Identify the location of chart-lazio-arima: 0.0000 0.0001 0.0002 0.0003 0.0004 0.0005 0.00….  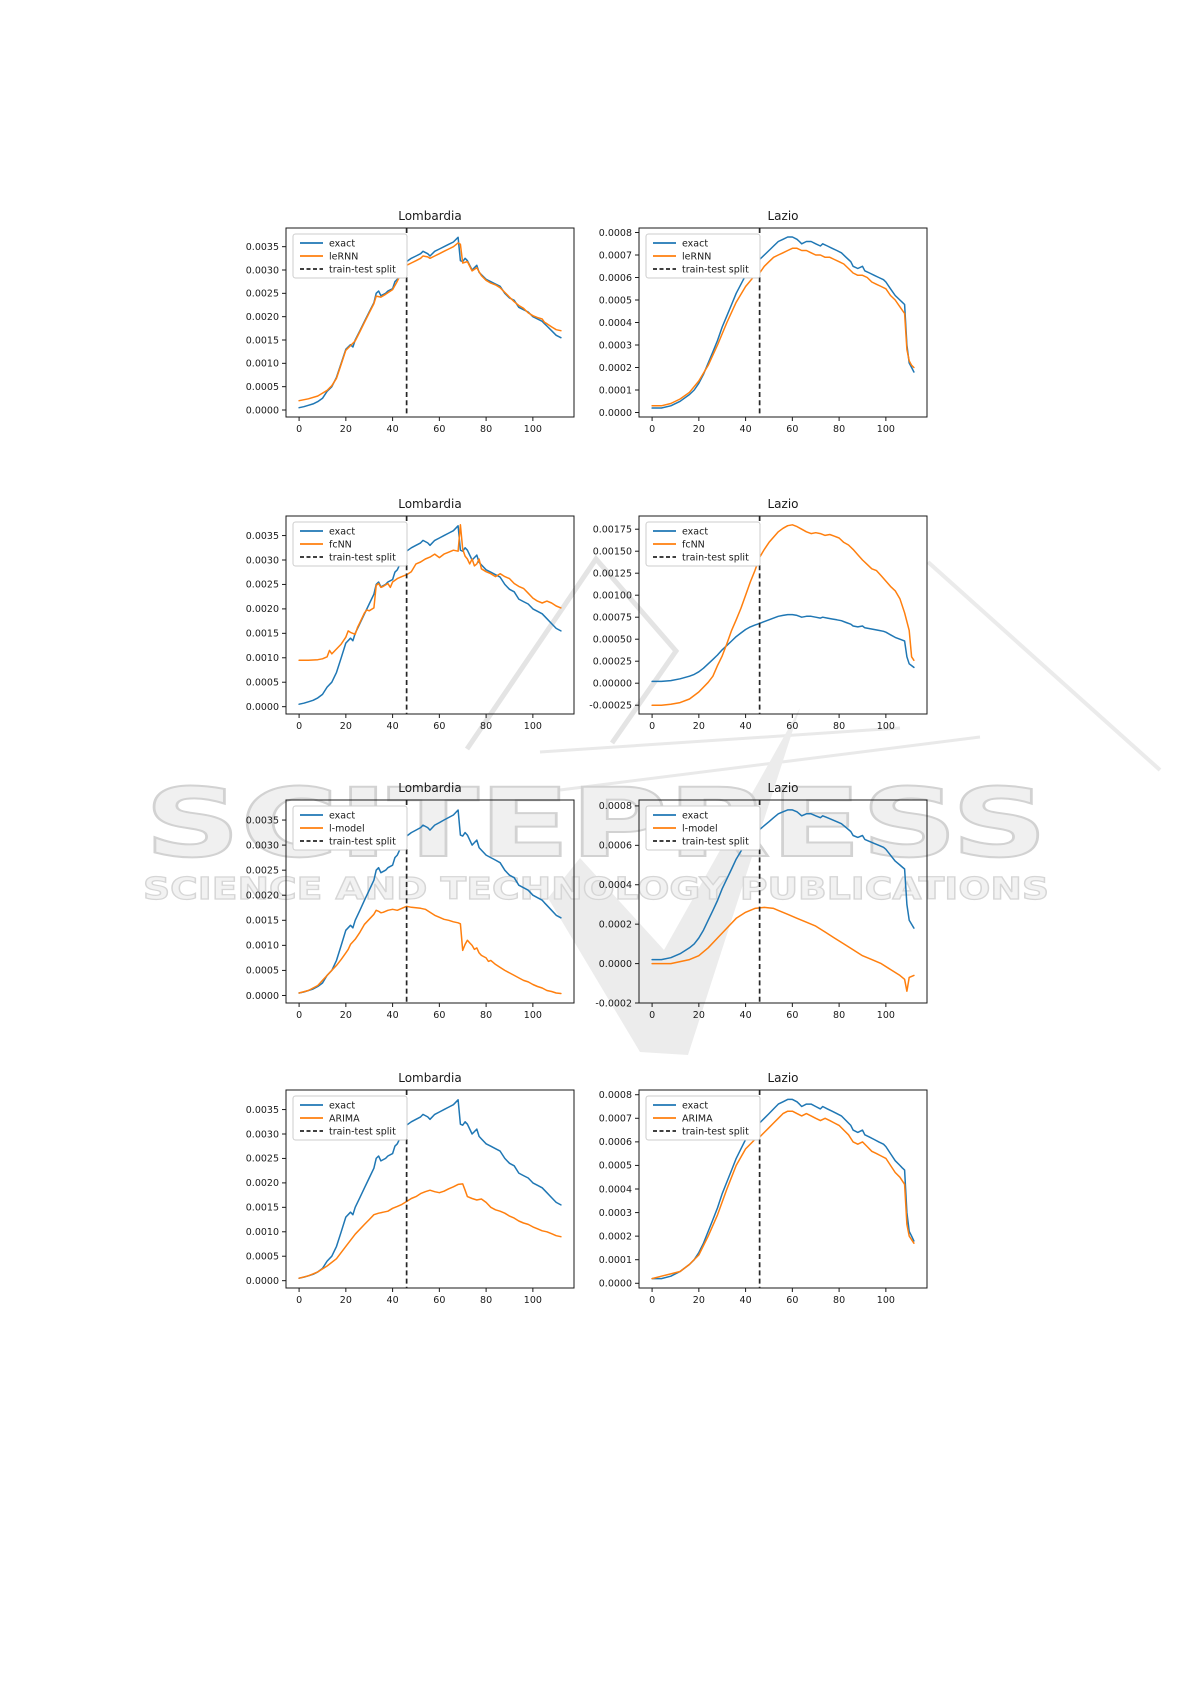
(748, 1194).